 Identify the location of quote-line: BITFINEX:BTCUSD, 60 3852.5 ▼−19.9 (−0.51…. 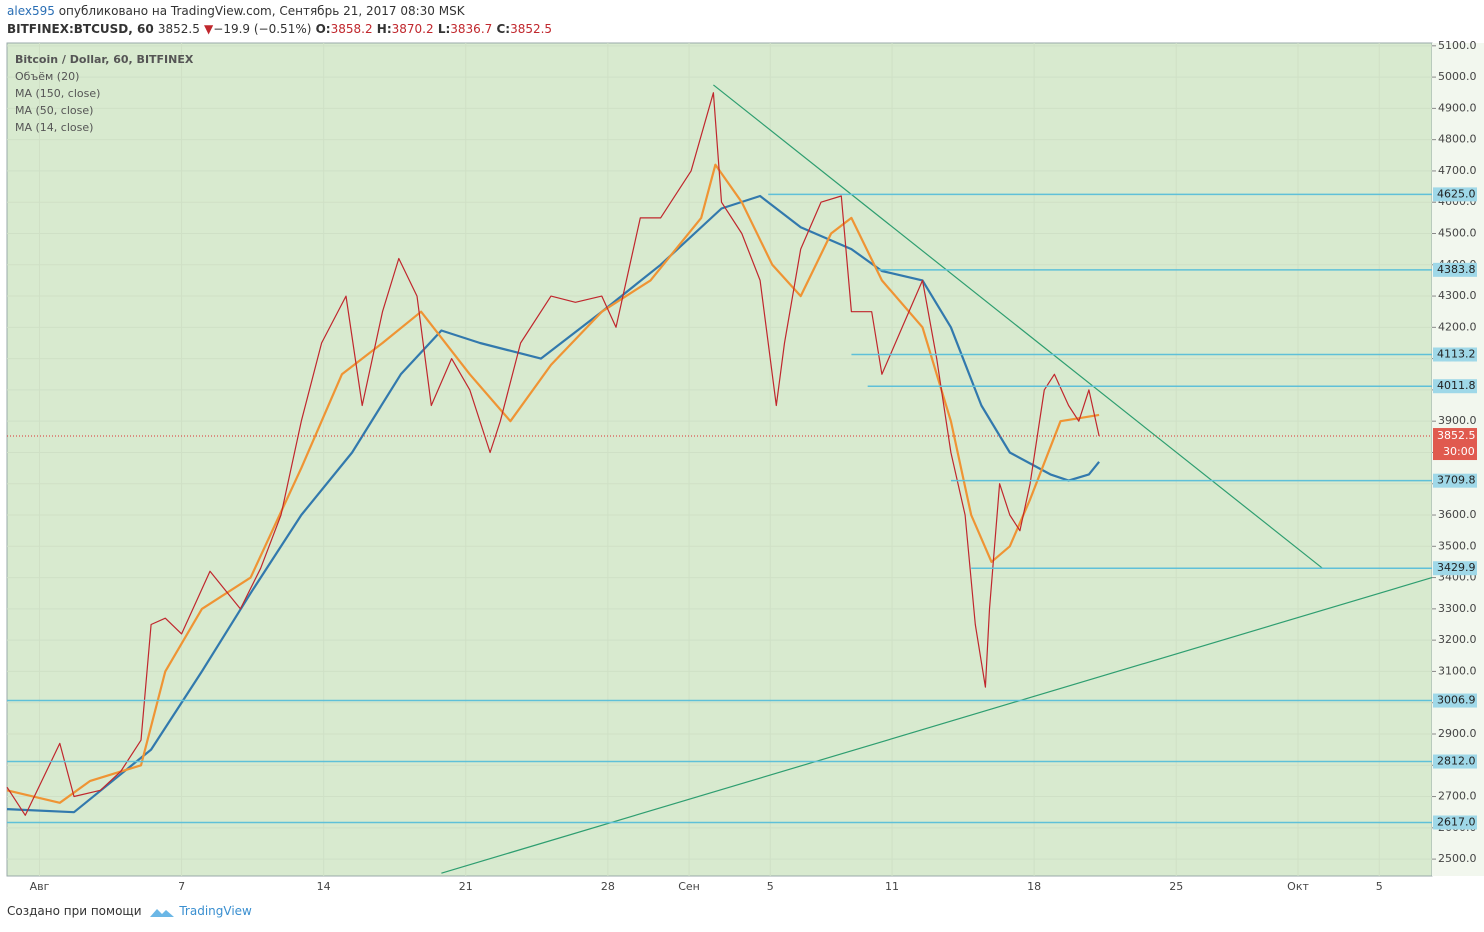
(279, 29).